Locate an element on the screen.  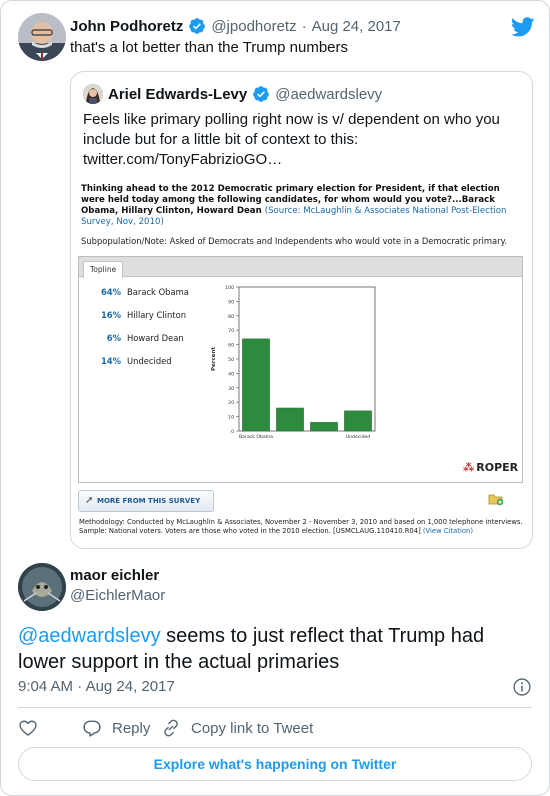
y-tick-label: 50 is located at coordinates (231, 360).